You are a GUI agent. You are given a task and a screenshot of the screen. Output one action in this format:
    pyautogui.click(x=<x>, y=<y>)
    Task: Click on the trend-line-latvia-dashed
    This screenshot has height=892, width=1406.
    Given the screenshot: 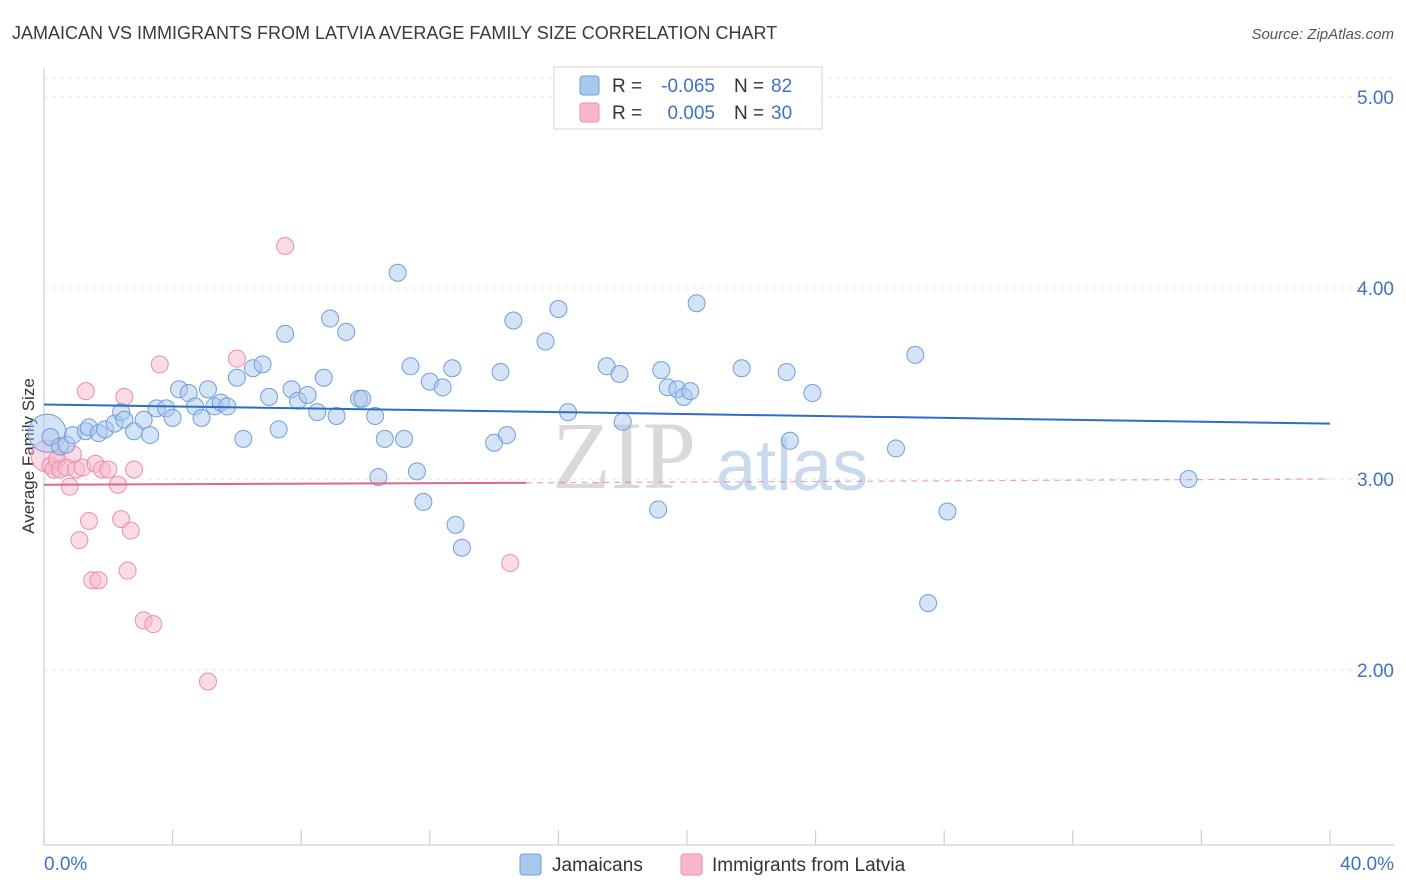 What is the action you would take?
    pyautogui.click(x=928, y=481)
    